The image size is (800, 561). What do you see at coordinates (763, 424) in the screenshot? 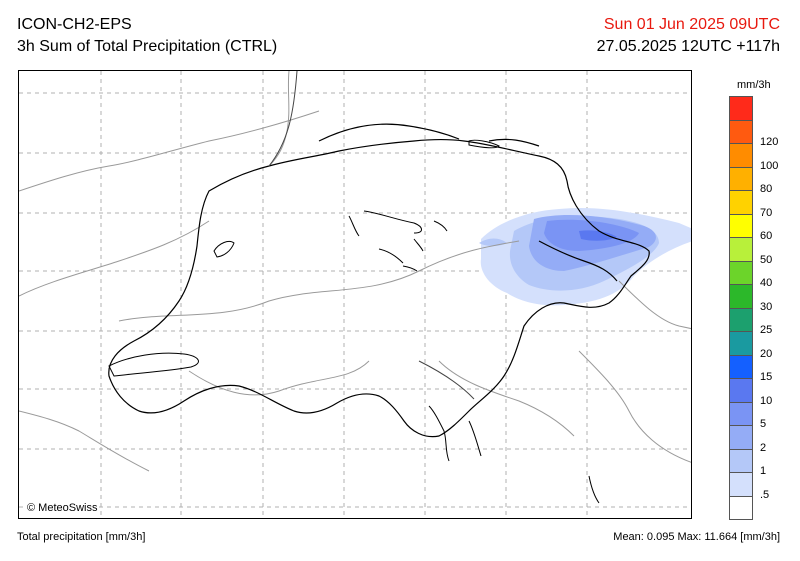
I see `color-bar-tick-label: 5` at bounding box center [763, 424].